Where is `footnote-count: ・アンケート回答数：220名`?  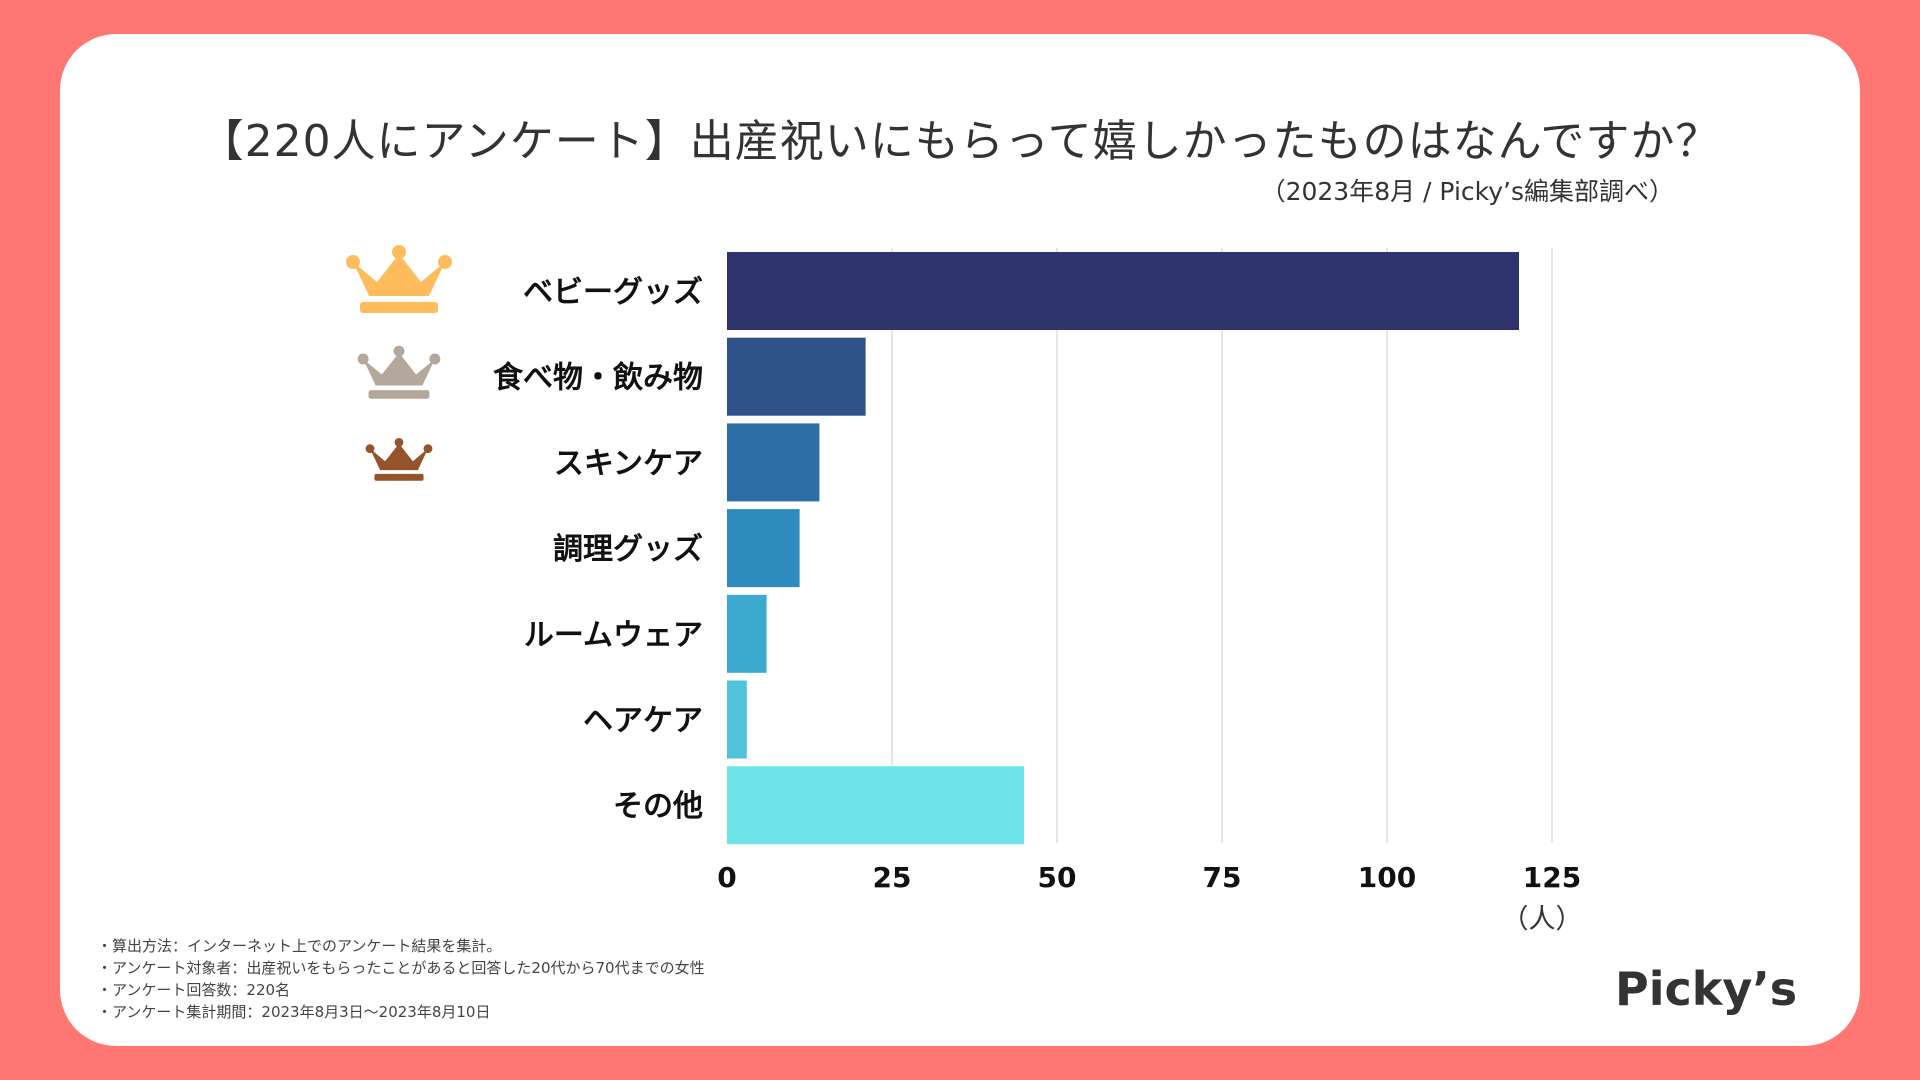 footnote-count: ・アンケート回答数：220名 is located at coordinates (194, 990).